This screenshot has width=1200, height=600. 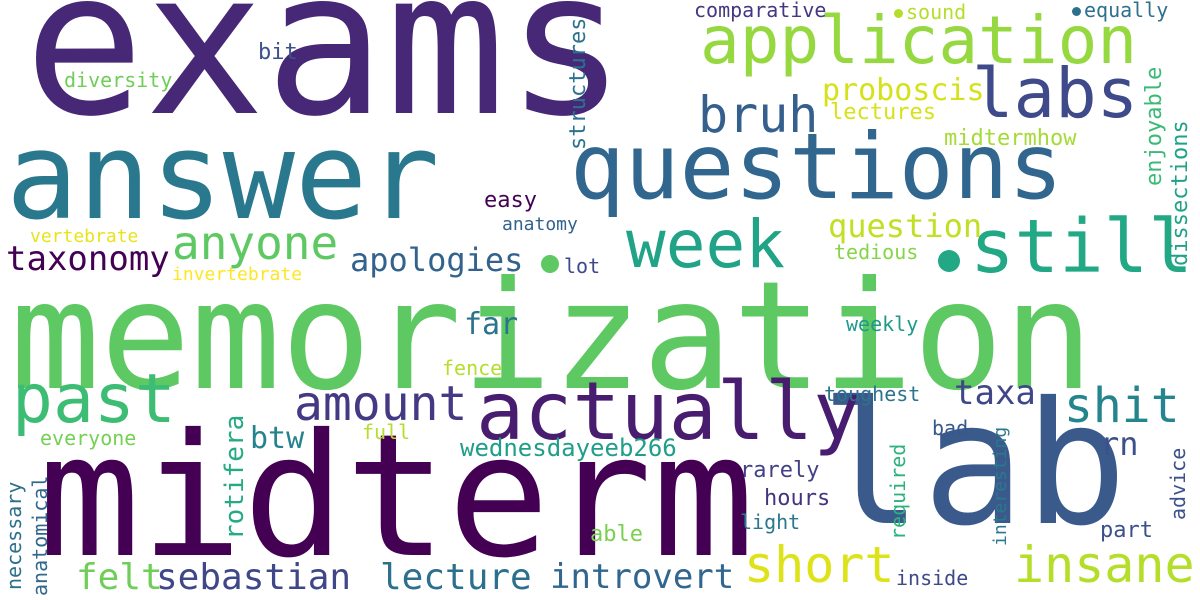 I want to click on word-shit: shit, so click(x=1122, y=406).